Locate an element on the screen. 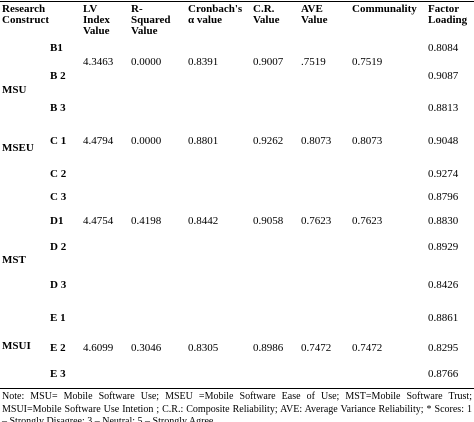  stat-lv: 4.4794 is located at coordinates (98, 141).